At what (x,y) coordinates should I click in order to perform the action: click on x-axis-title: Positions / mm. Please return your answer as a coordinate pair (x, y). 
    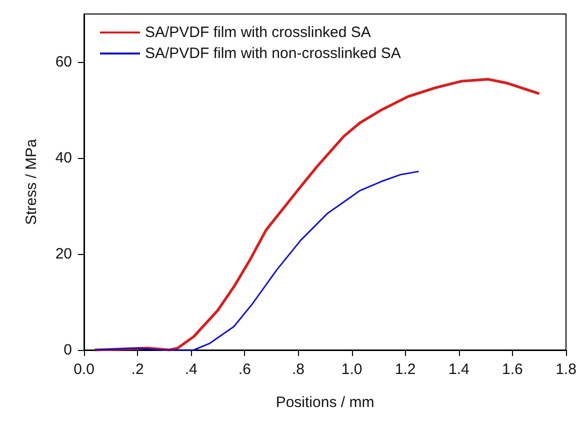
    Looking at the image, I should click on (325, 402).